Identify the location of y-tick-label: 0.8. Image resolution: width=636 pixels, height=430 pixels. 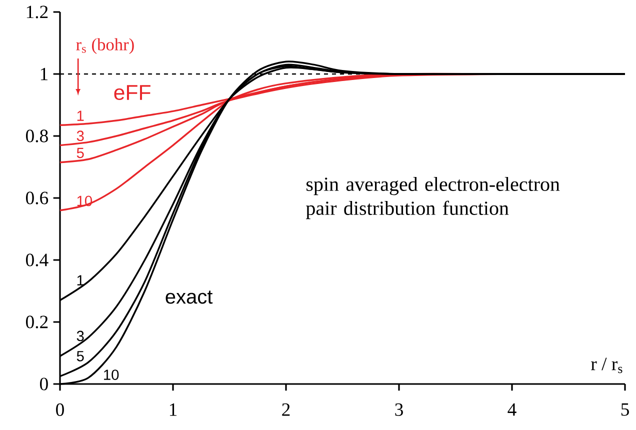
(37, 136).